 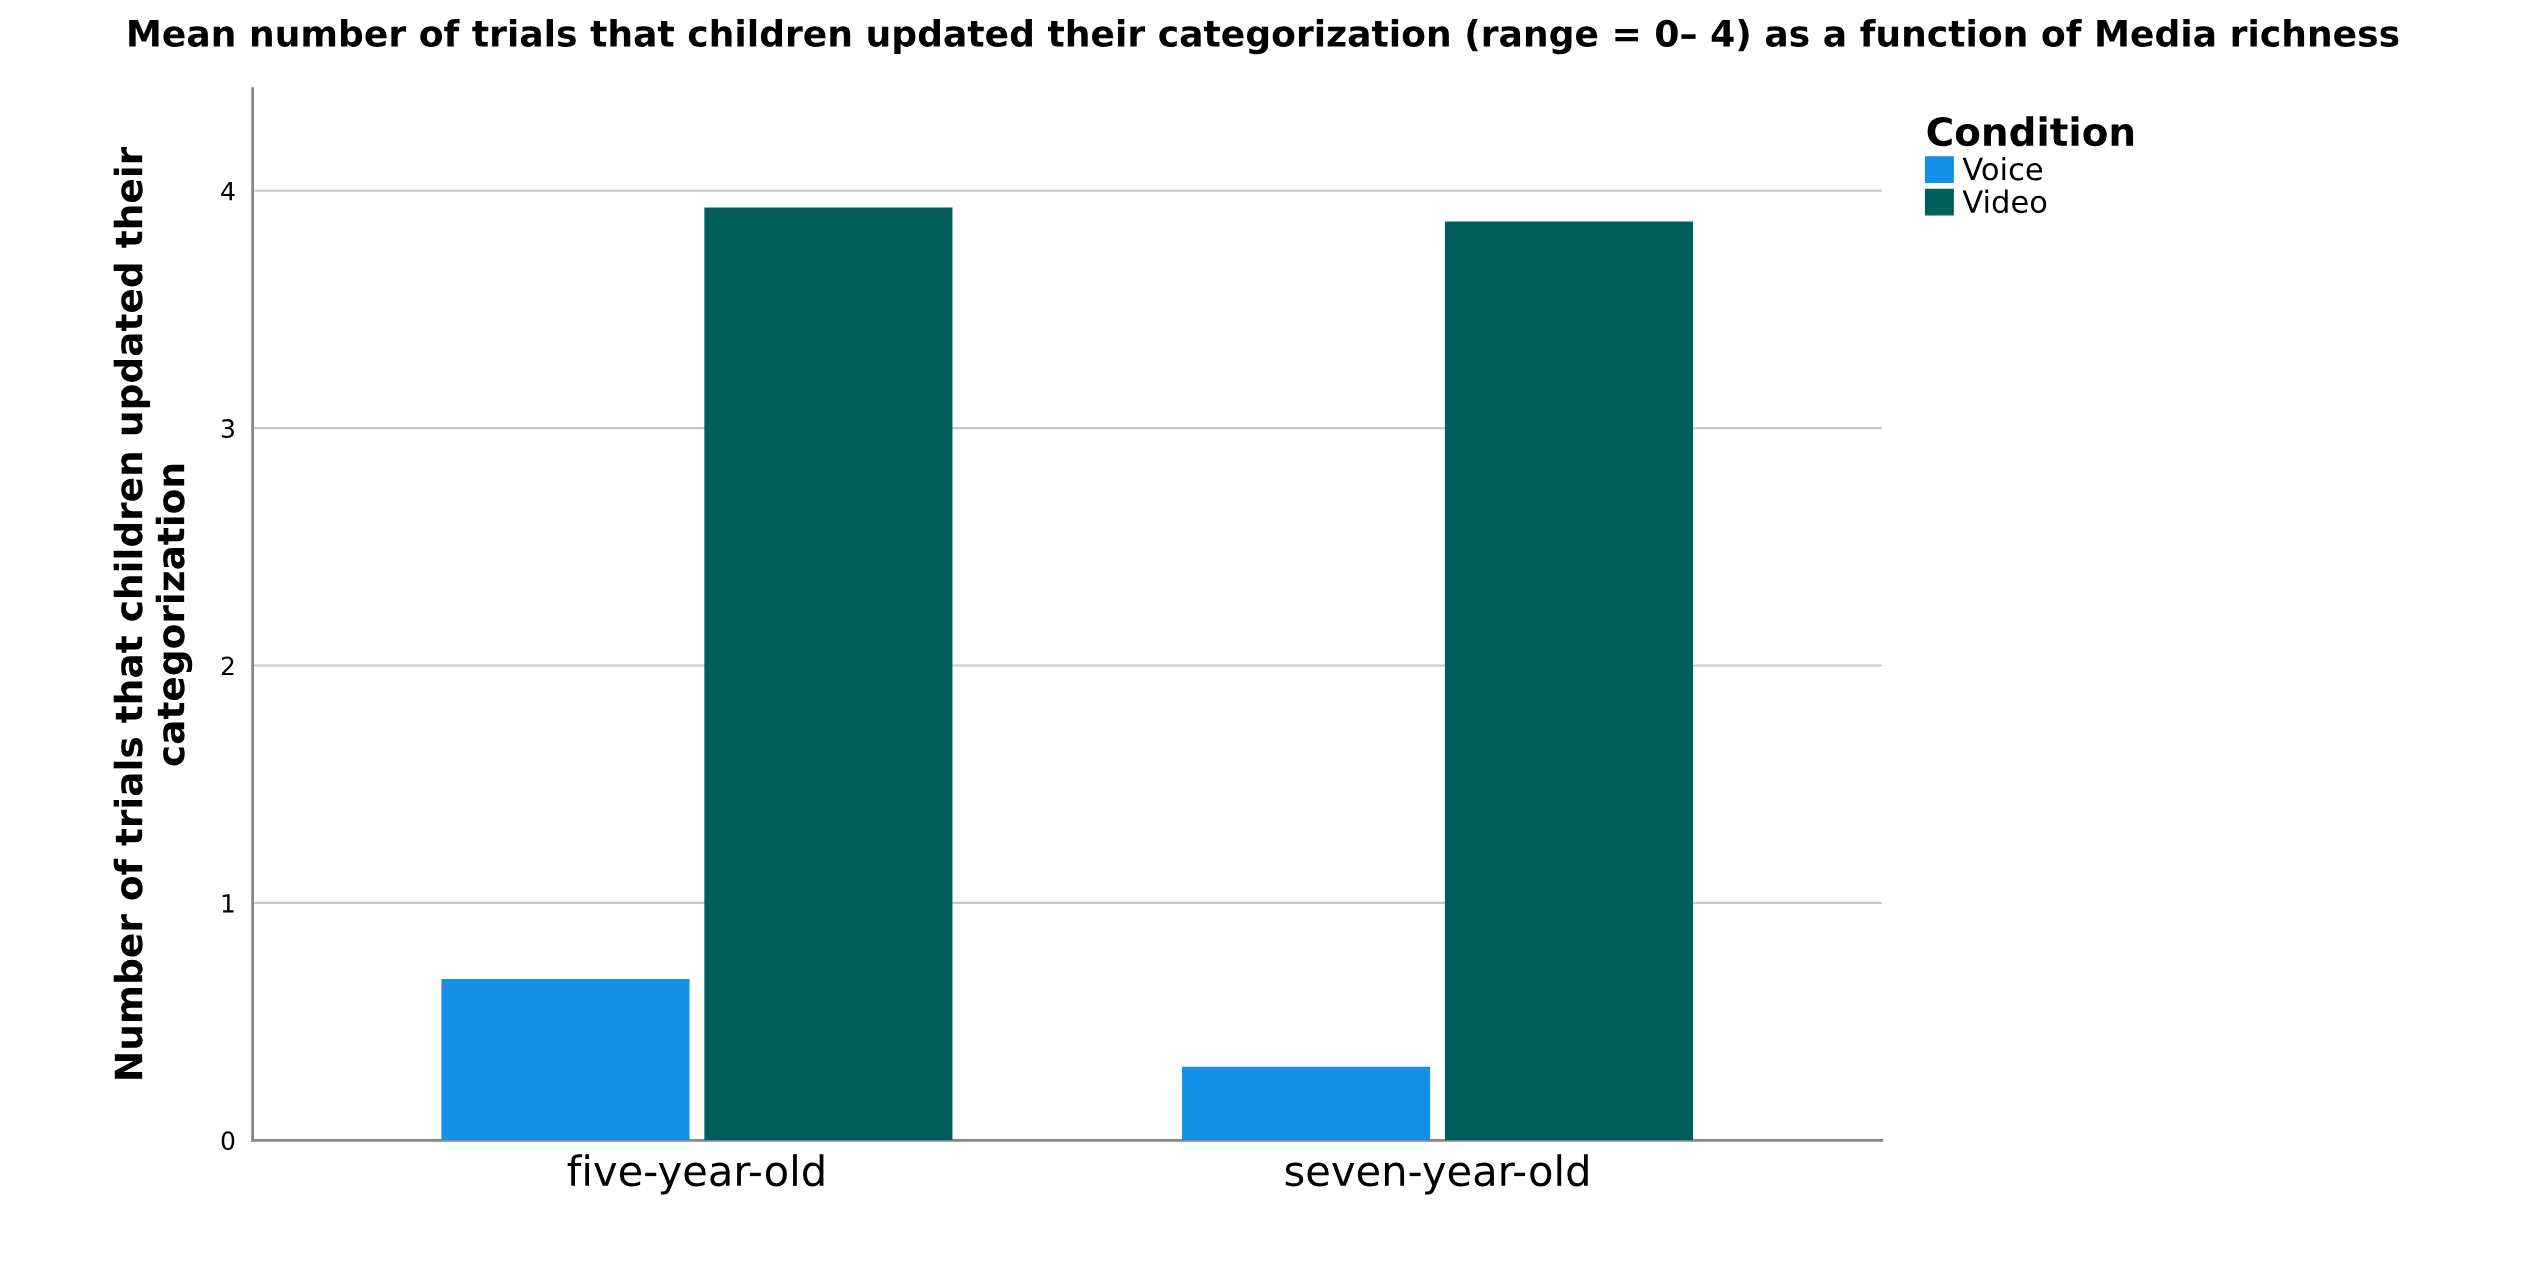 What do you see at coordinates (2002, 168) in the screenshot?
I see `legend-label: Voice` at bounding box center [2002, 168].